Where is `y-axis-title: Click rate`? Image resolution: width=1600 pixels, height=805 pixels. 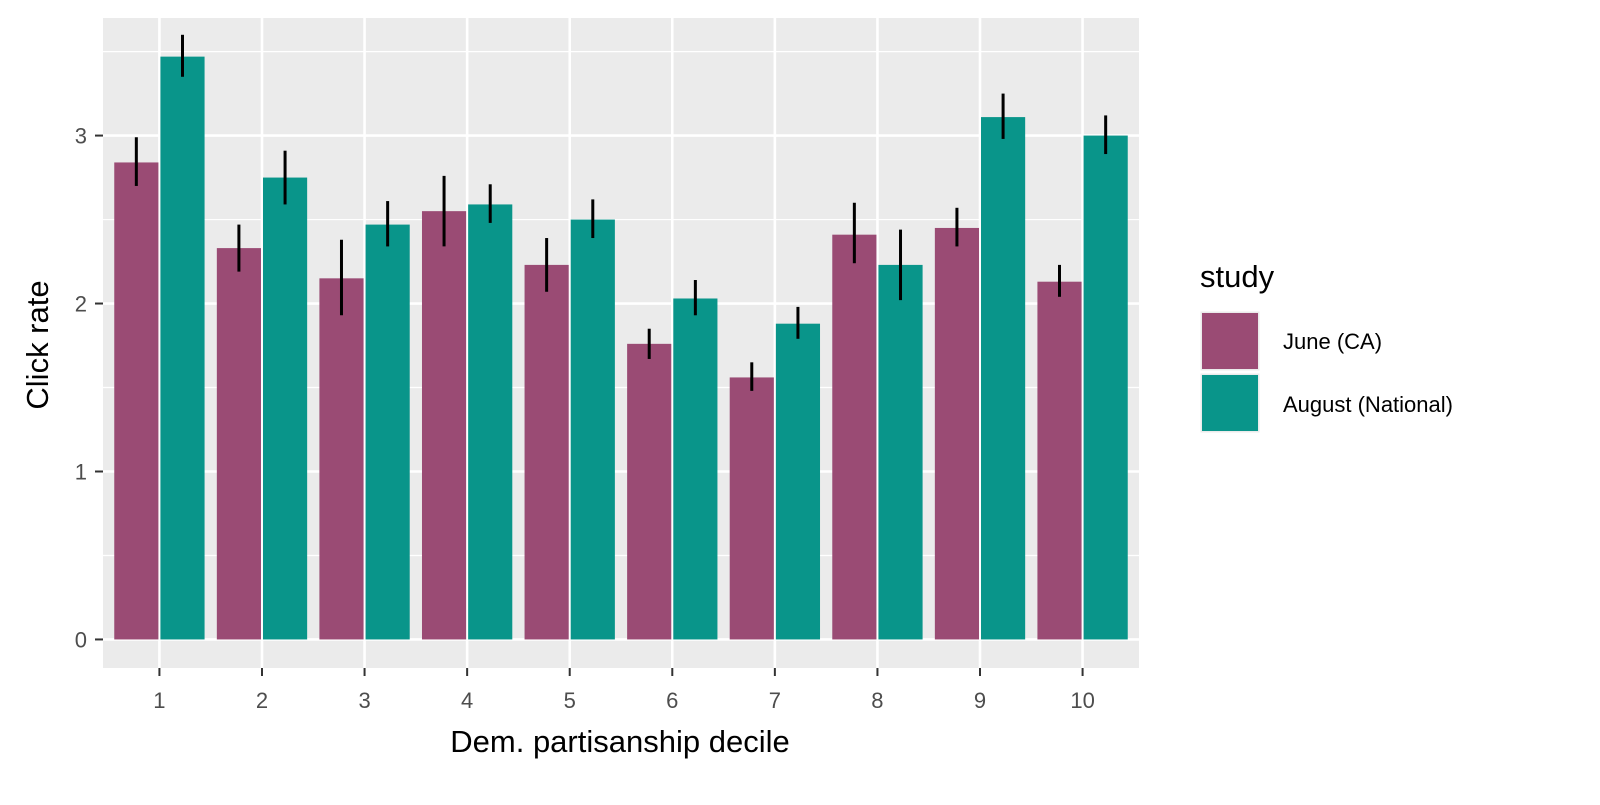
y-axis-title: Click rate is located at coordinates (37, 344).